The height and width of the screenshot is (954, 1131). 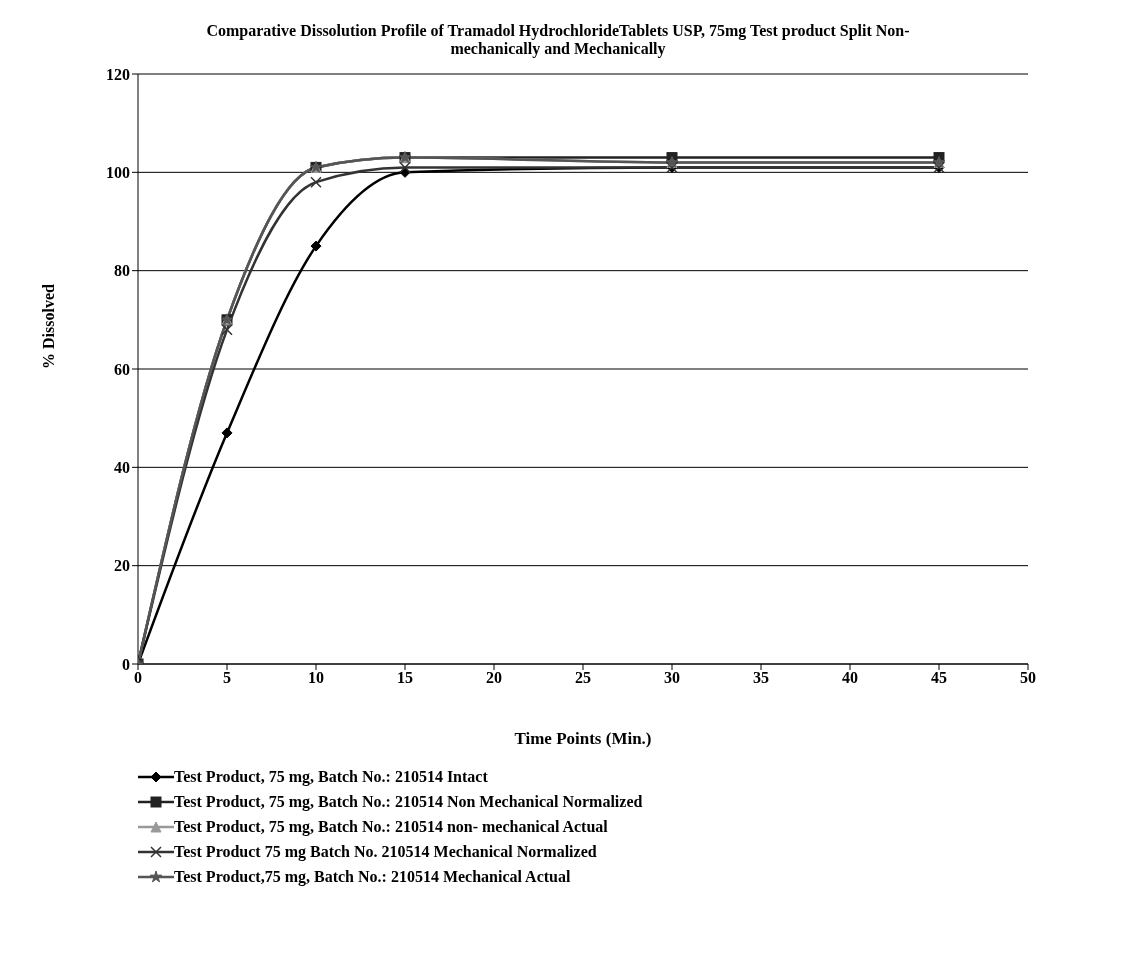 What do you see at coordinates (227, 678) in the screenshot?
I see `x-tick-label: 5` at bounding box center [227, 678].